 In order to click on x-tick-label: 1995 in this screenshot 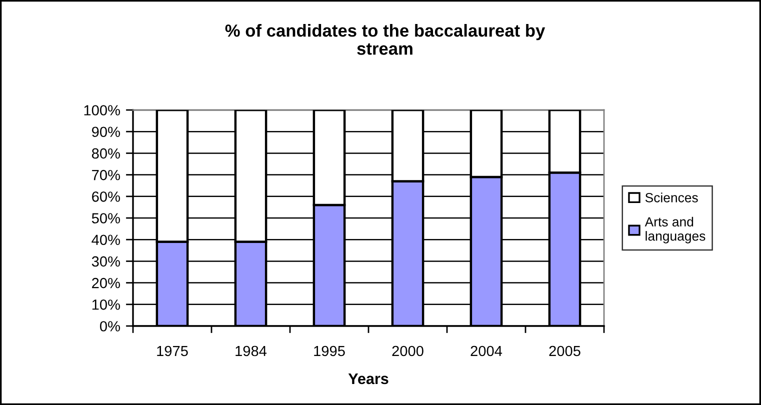, I will do `click(329, 351)`.